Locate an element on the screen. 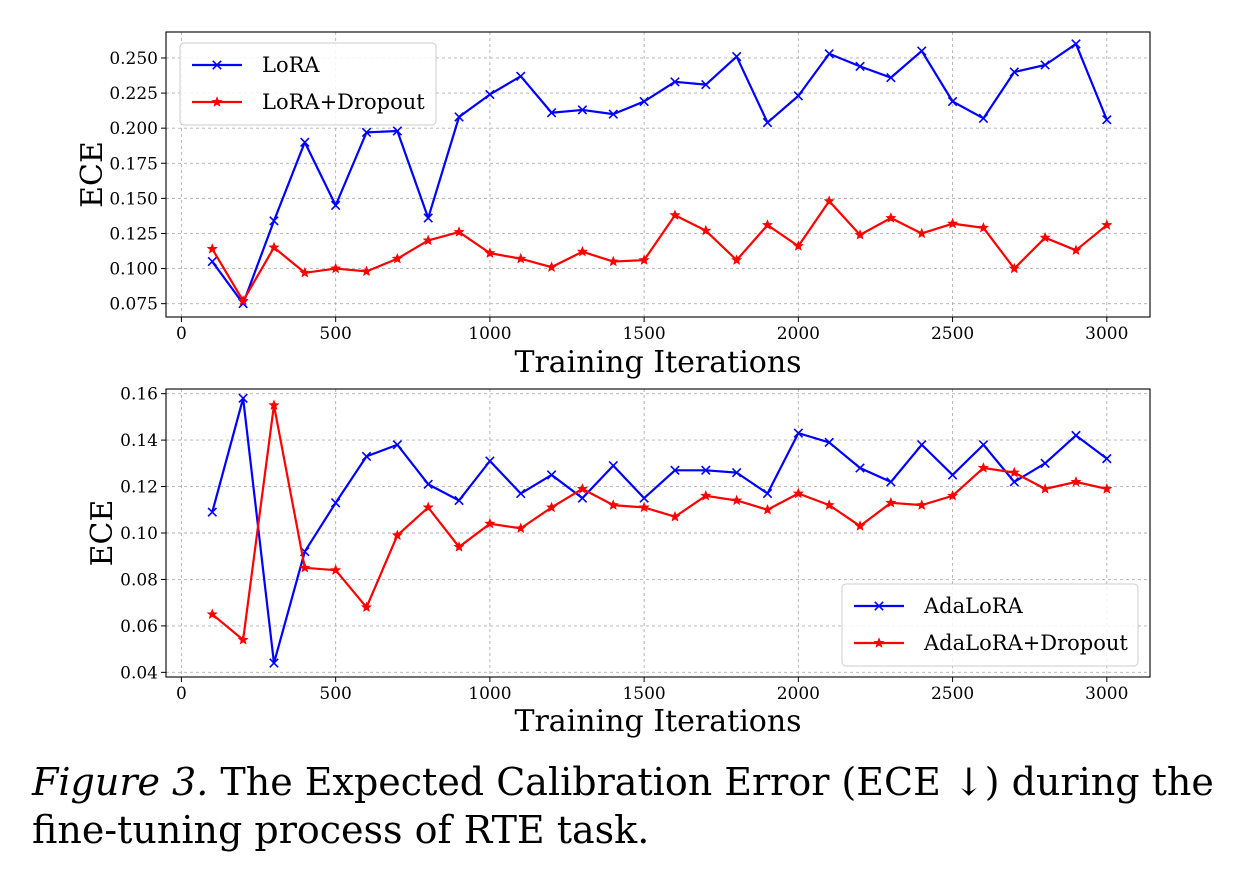 The image size is (1243, 879). figure-label: Figure 3. is located at coordinates (120, 782).